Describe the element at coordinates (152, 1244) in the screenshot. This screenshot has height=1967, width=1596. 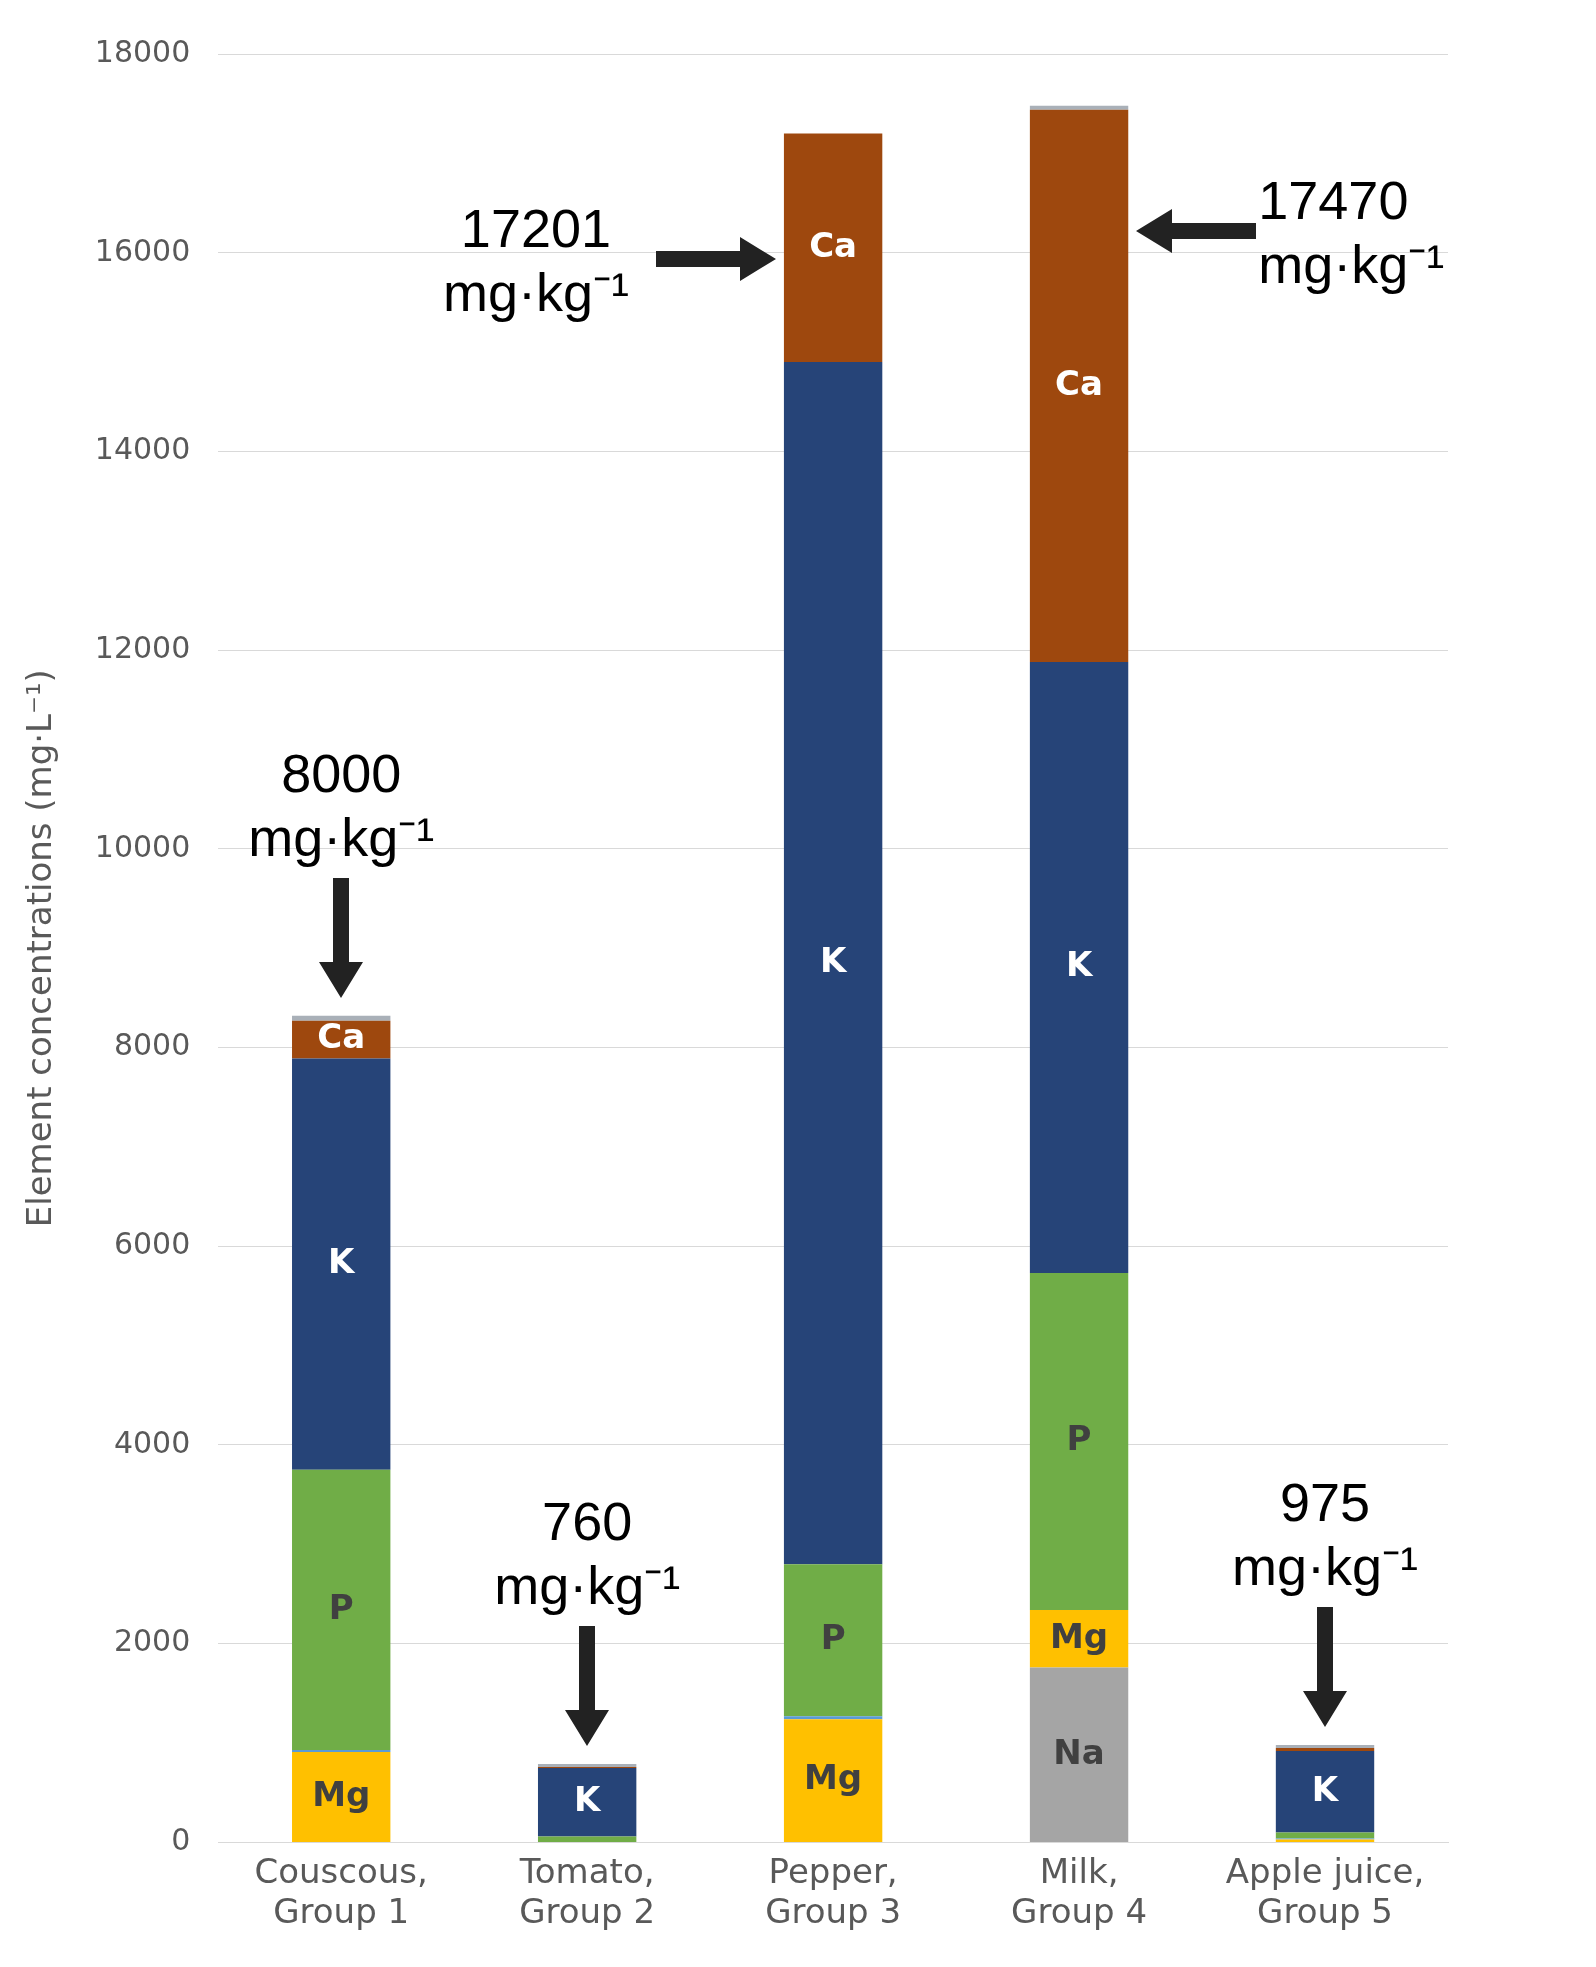
I see `y-tick-label: 6000` at that location.